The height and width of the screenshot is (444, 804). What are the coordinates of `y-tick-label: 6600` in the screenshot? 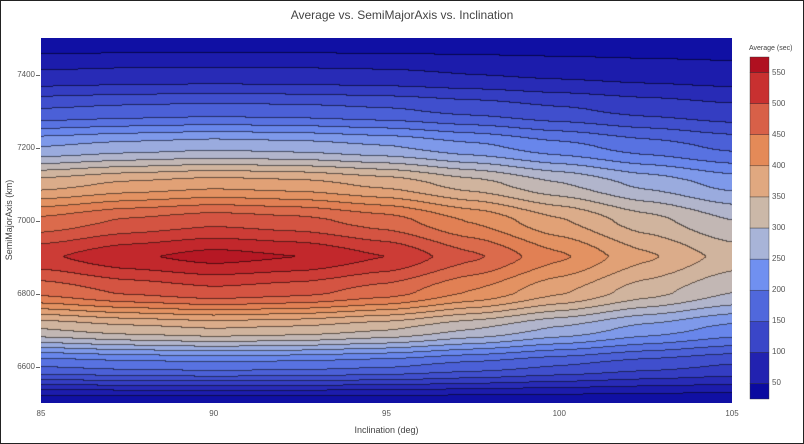 It's located at (26, 366).